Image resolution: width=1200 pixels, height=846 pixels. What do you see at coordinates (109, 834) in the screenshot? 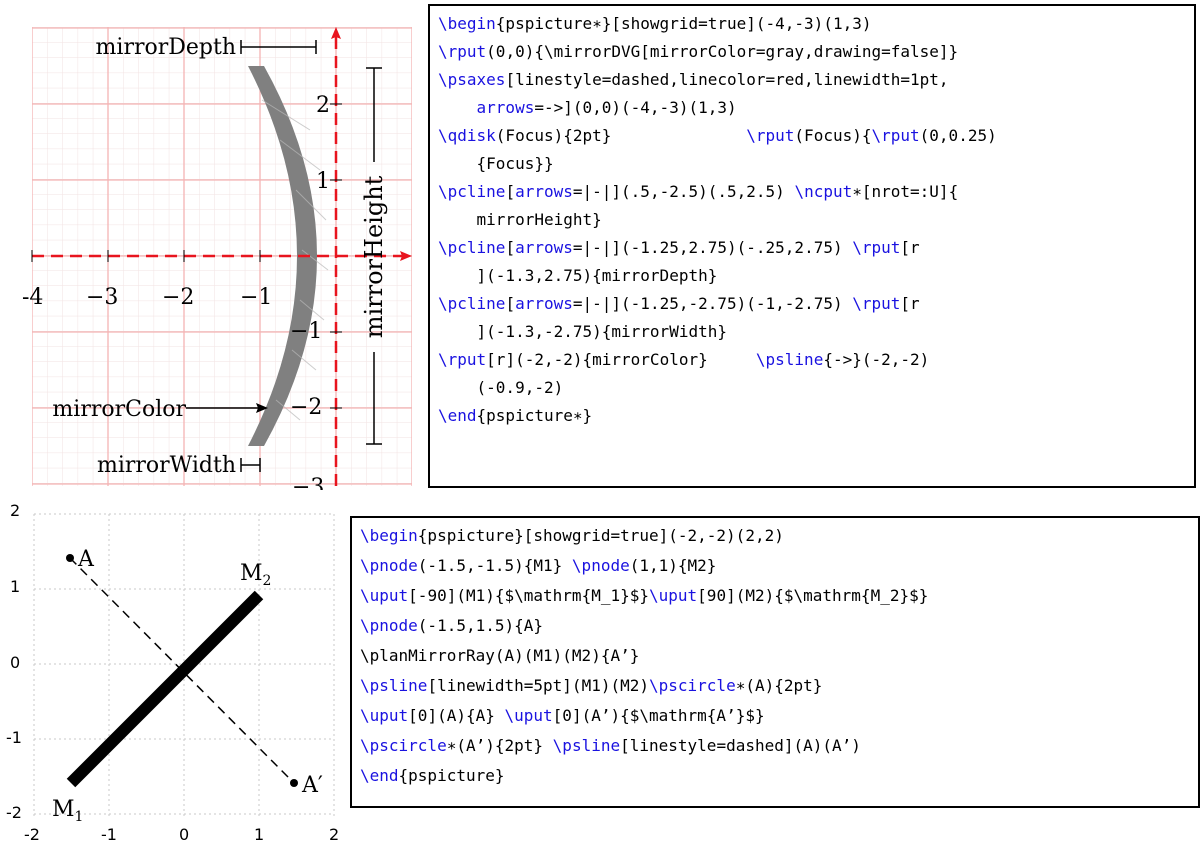
I see `x-tick-label: -1` at bounding box center [109, 834].